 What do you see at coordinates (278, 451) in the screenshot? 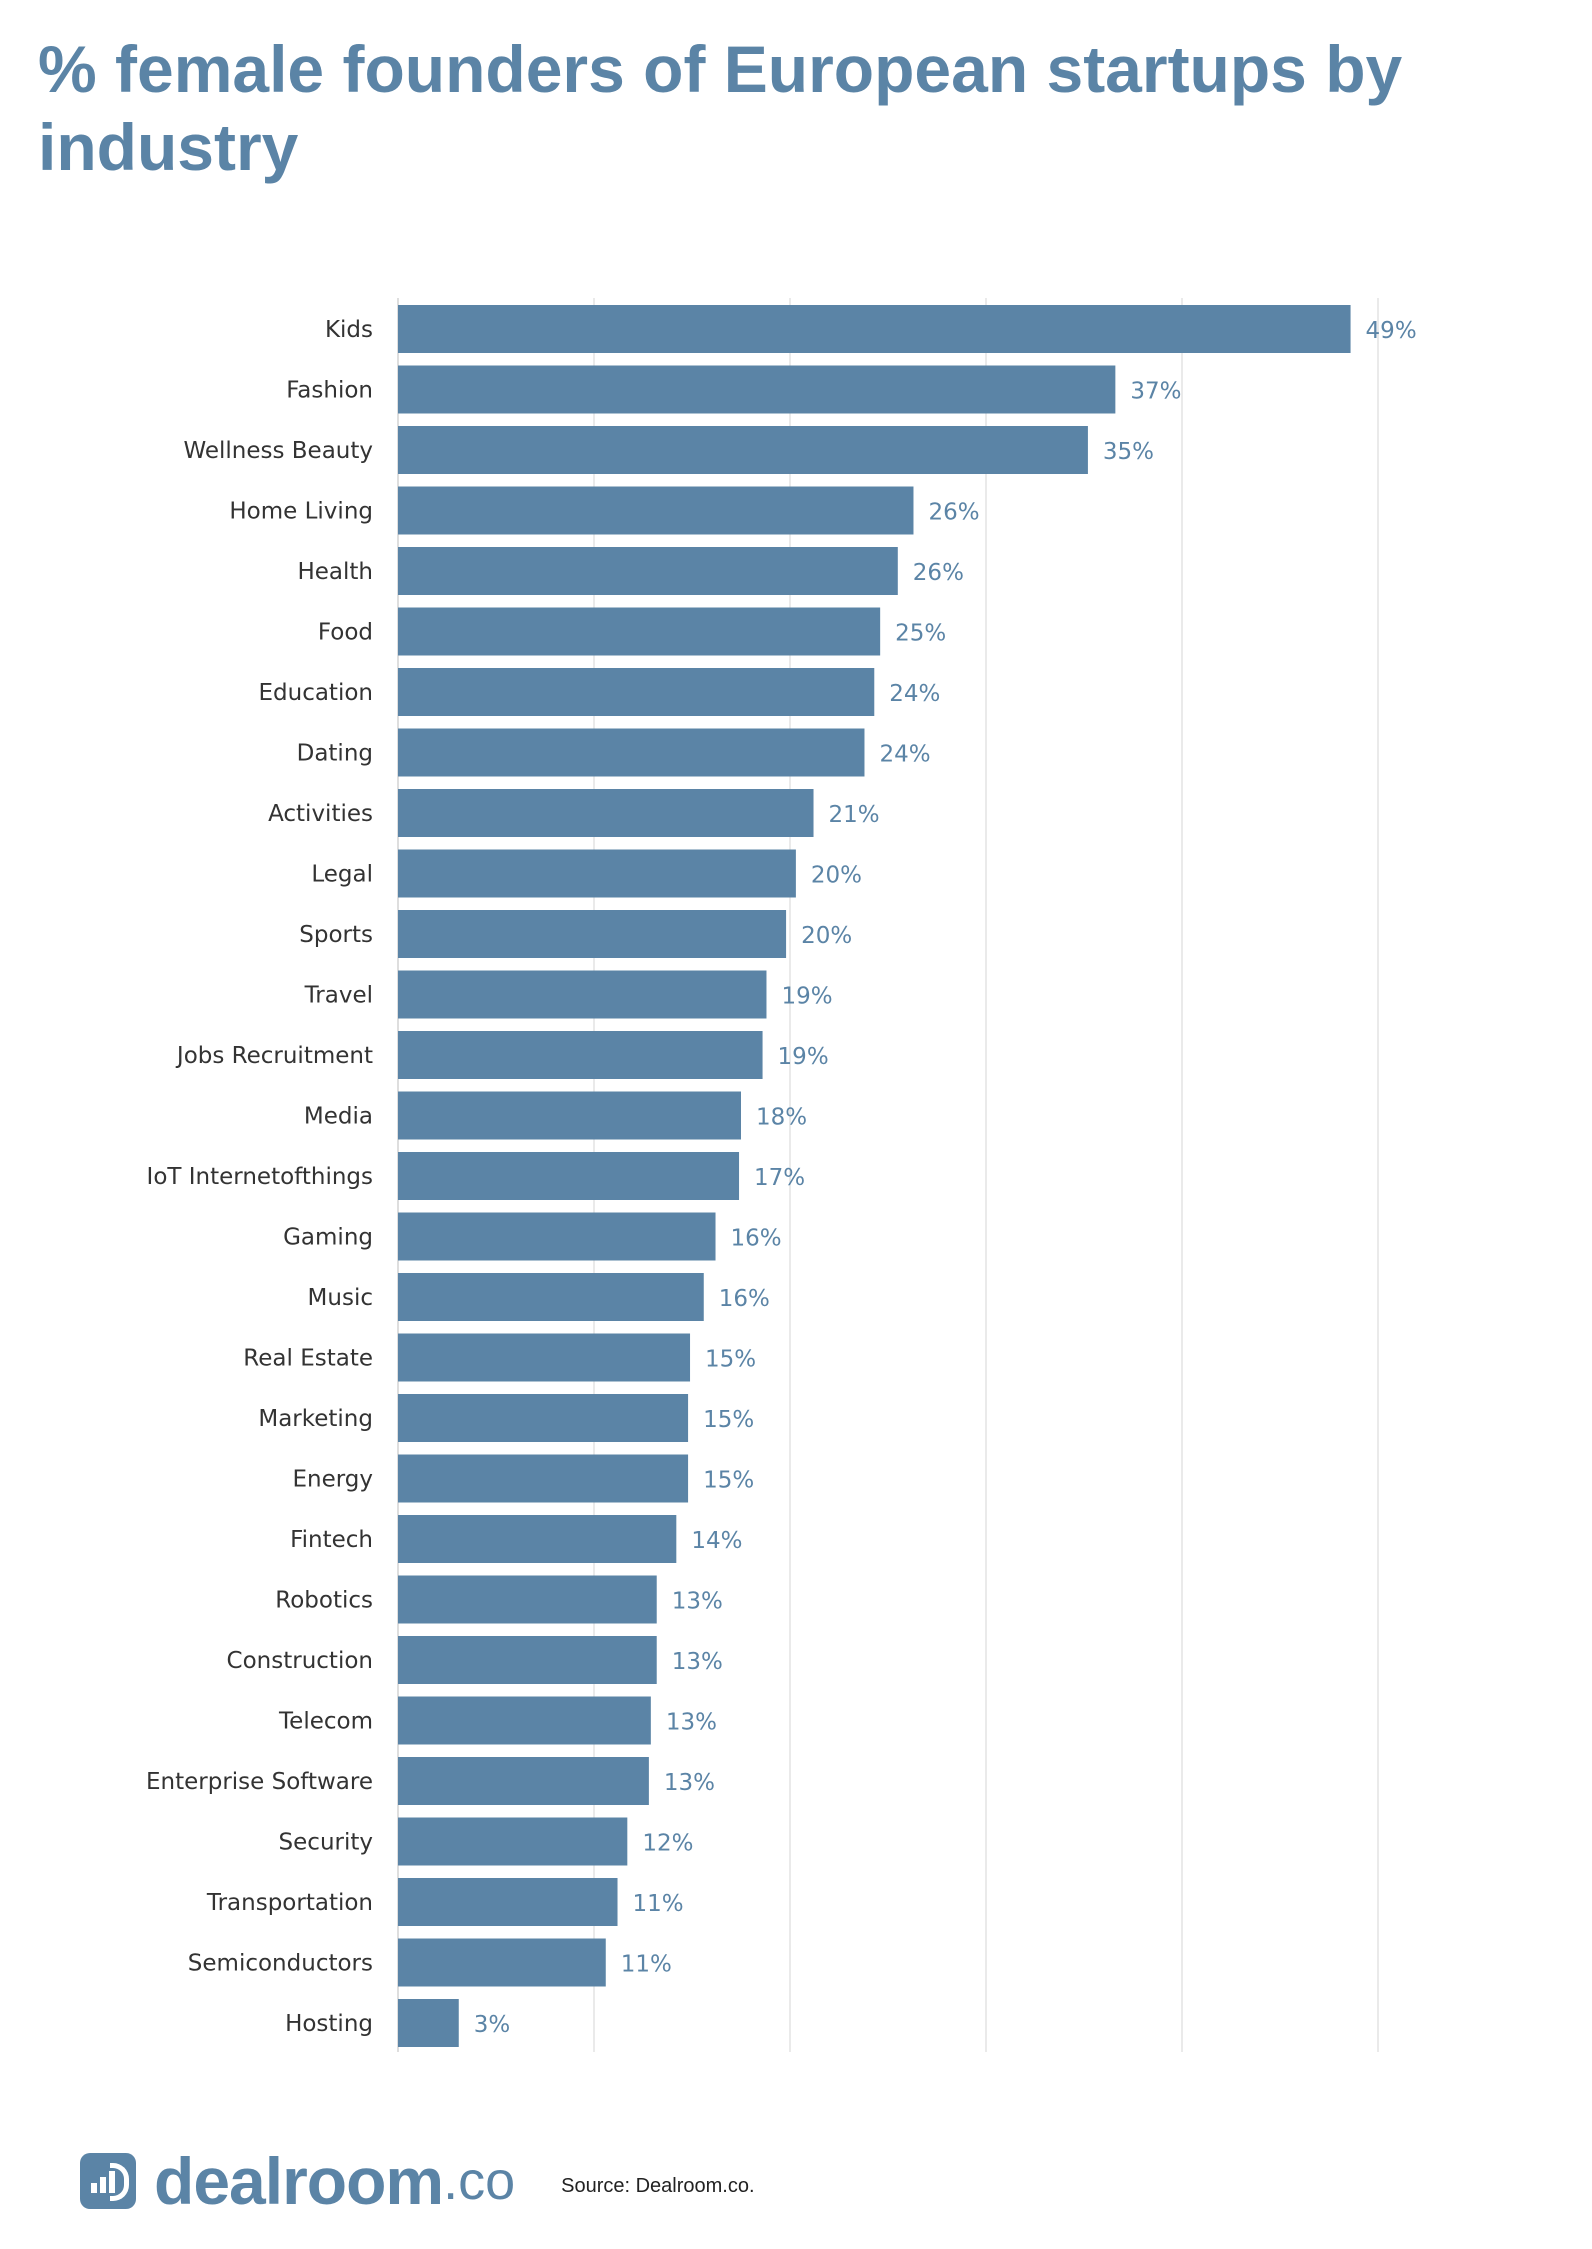
I see `category-label: Wellness Beauty` at bounding box center [278, 451].